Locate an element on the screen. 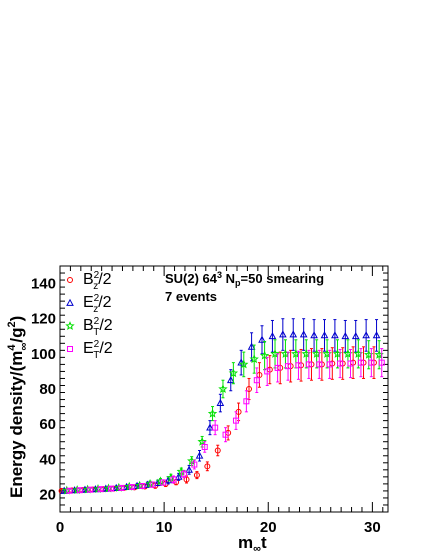  x-tick-label: 20 is located at coordinates (268, 527).